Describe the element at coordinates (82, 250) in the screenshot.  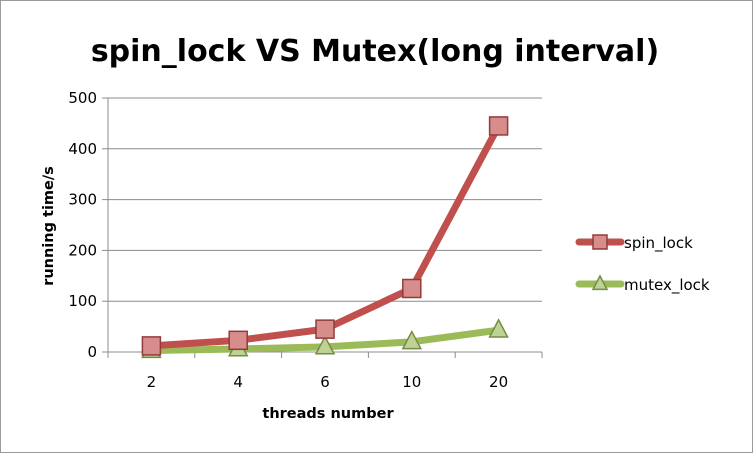
I see `y-tick-label: 200` at that location.